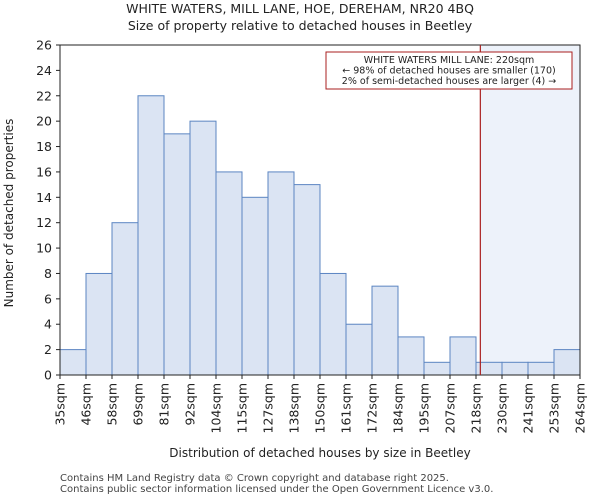 The image size is (600, 500). Describe the element at coordinates (229, 273) in the screenshot. I see `bar-104sqm` at that location.